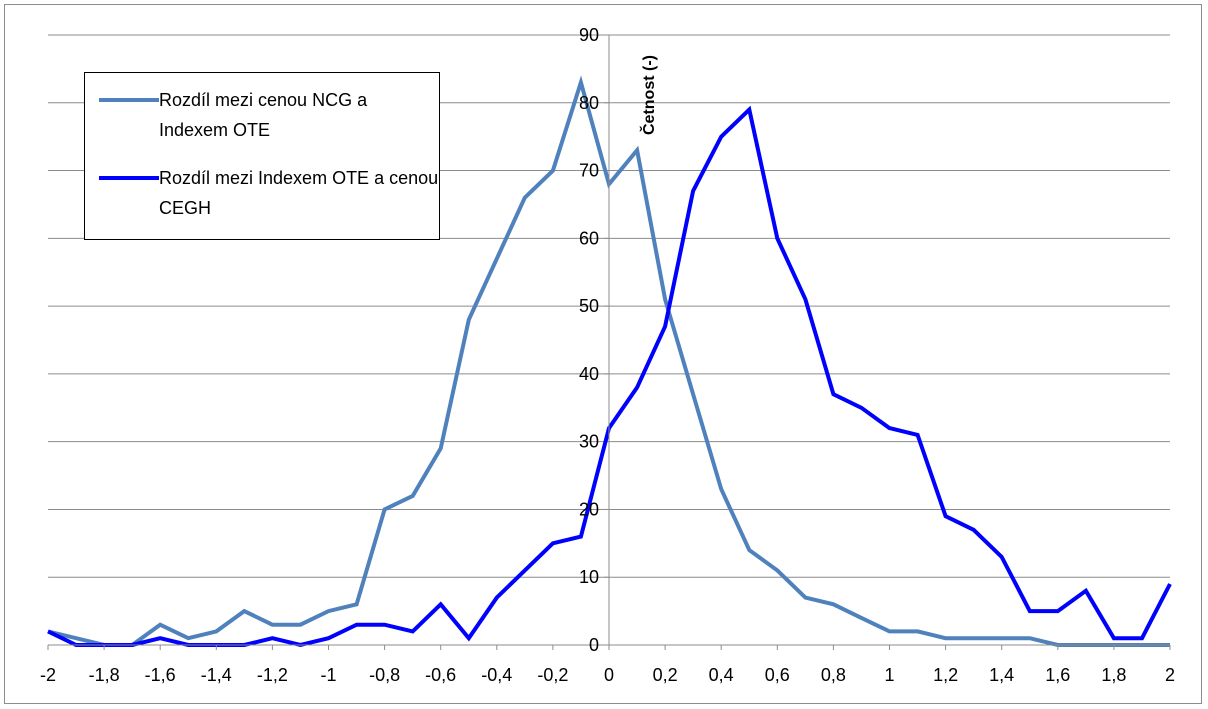 This screenshot has height=709, width=1208. Describe the element at coordinates (1001, 675) in the screenshot. I see `x-tick-label: 1,4` at that location.